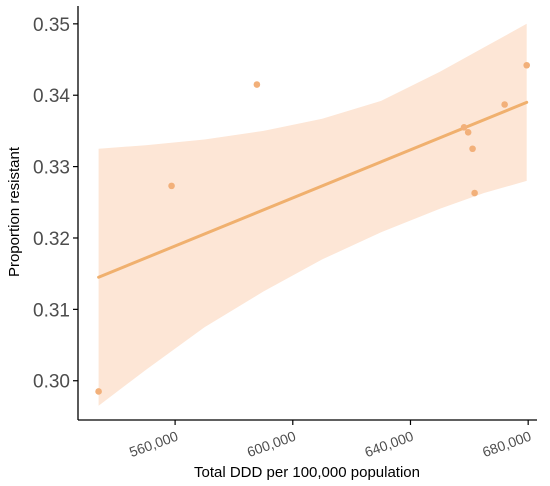 The image size is (550, 486). I want to click on y-tick-label: 0.31, so click(51, 310).